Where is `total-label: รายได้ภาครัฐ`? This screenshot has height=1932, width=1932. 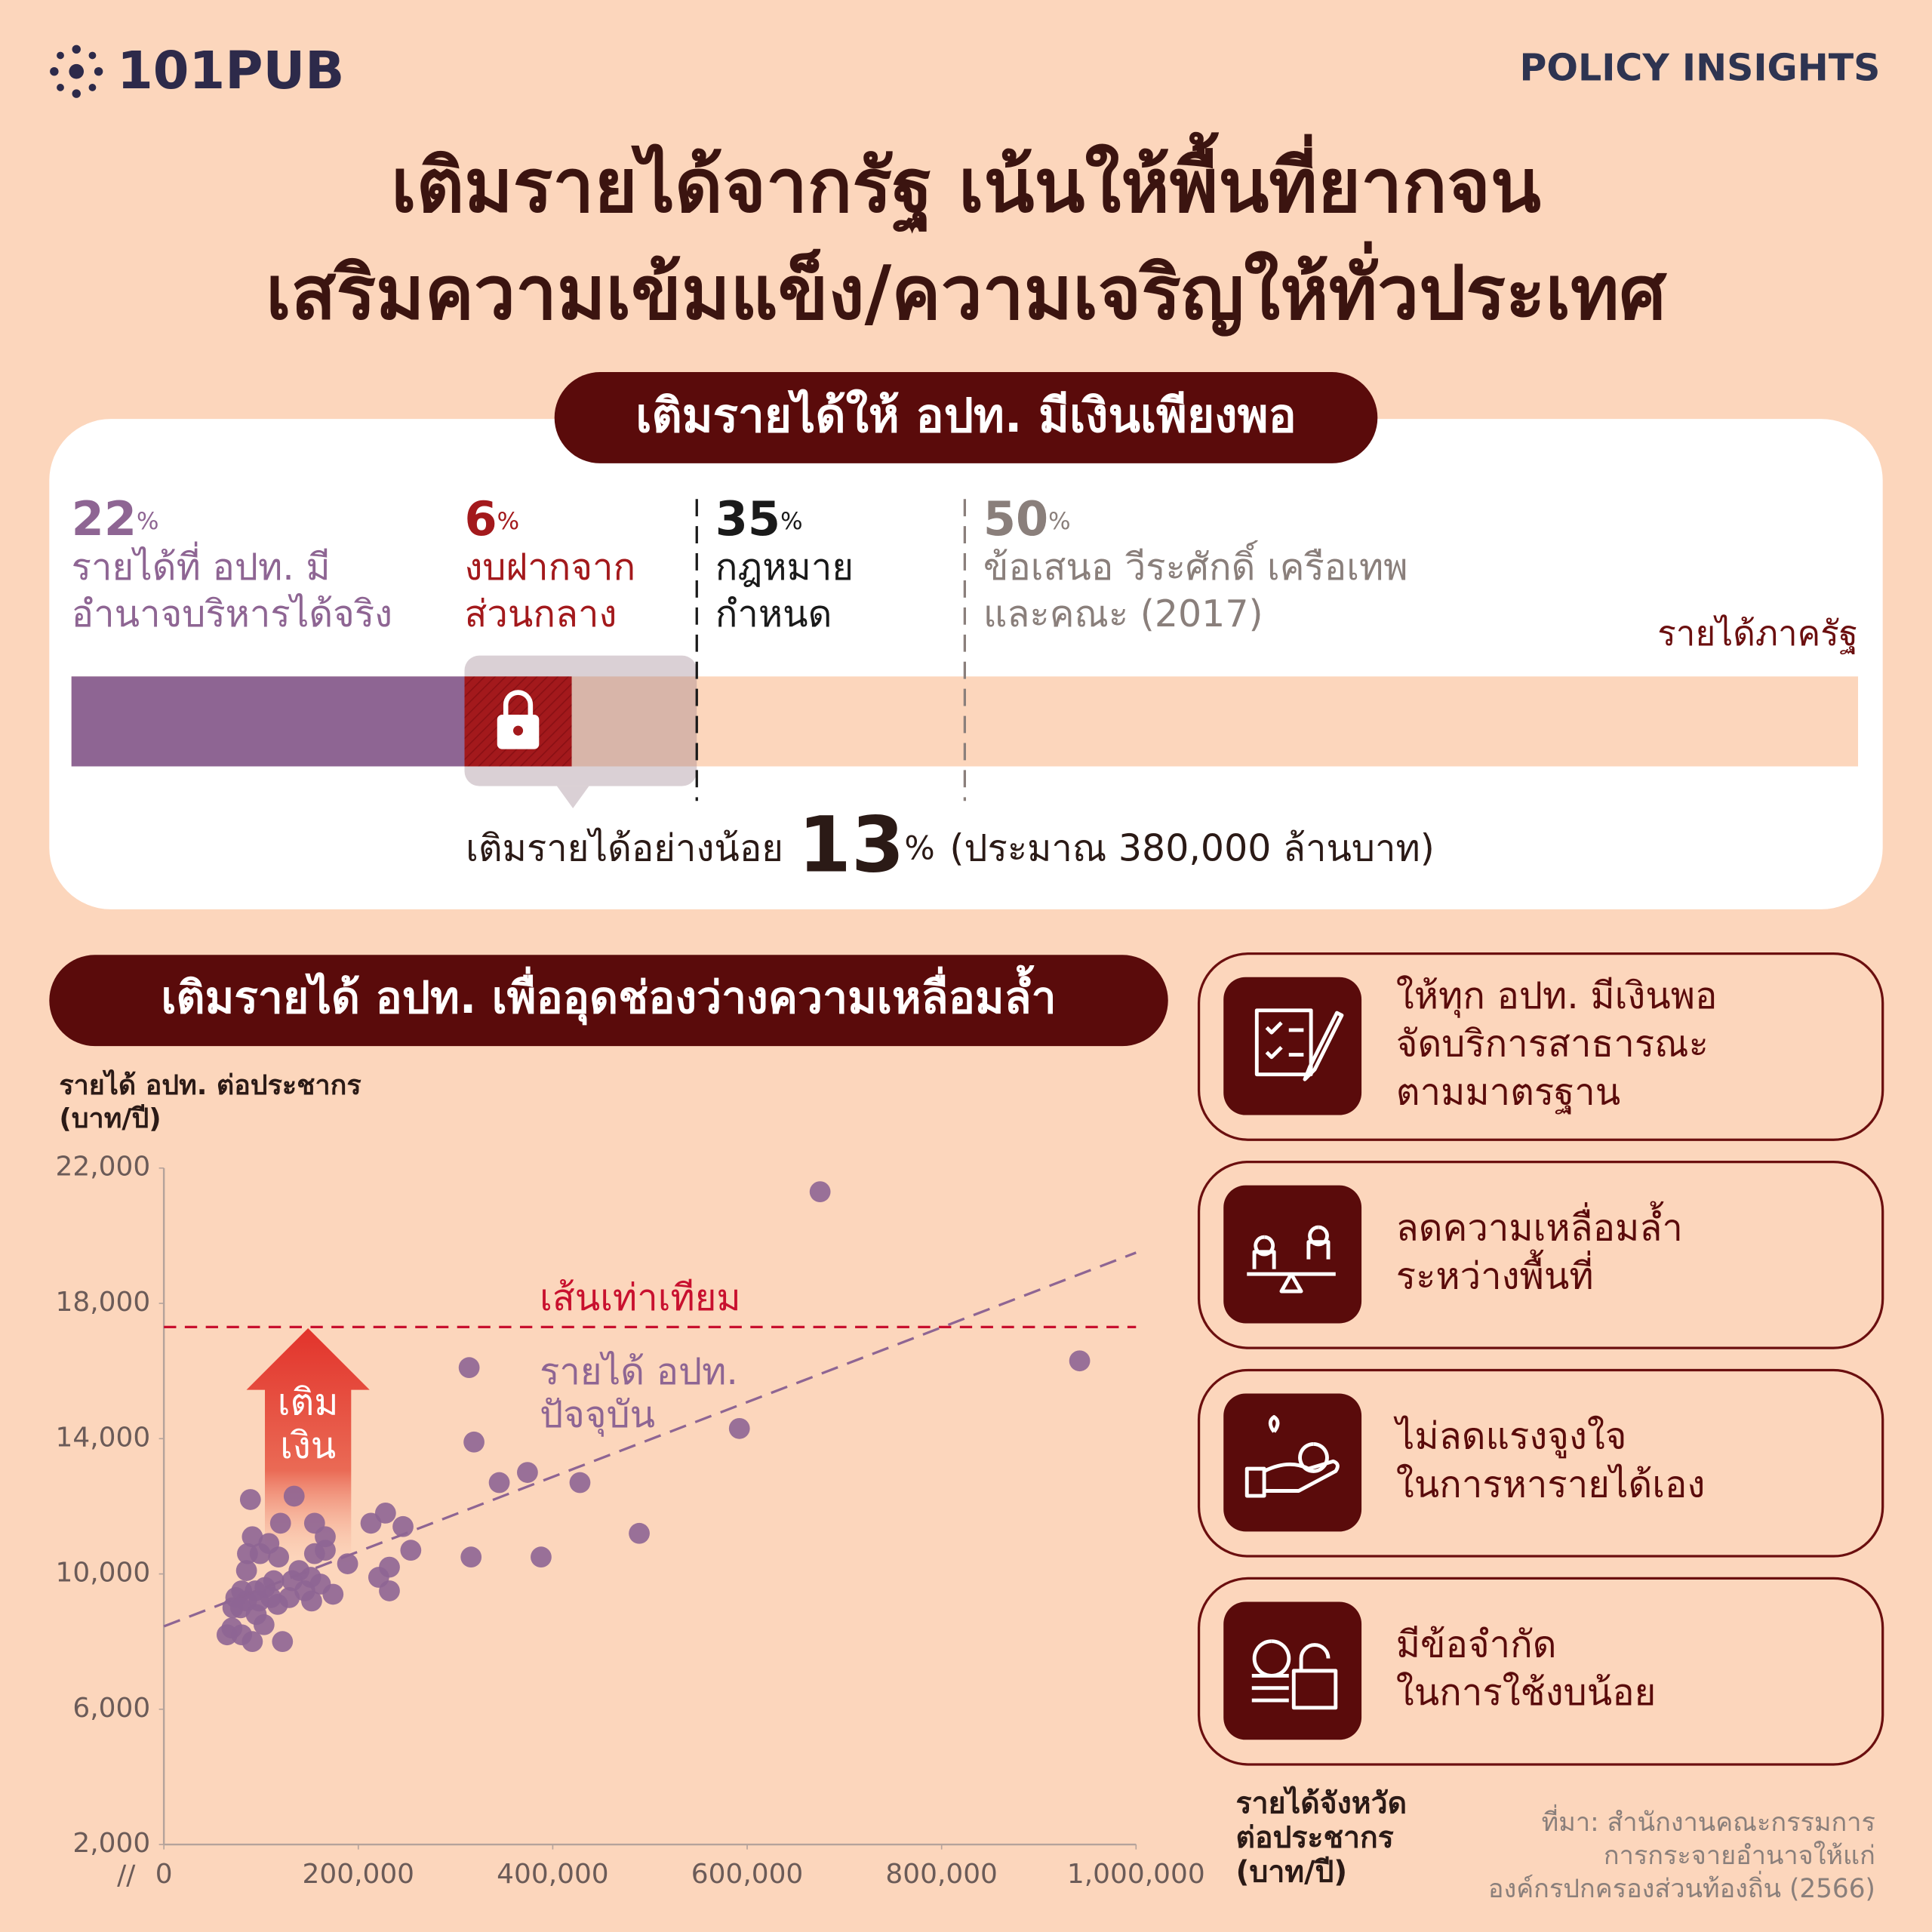 total-label: รายได้ภาครัฐ is located at coordinates (1757, 634).